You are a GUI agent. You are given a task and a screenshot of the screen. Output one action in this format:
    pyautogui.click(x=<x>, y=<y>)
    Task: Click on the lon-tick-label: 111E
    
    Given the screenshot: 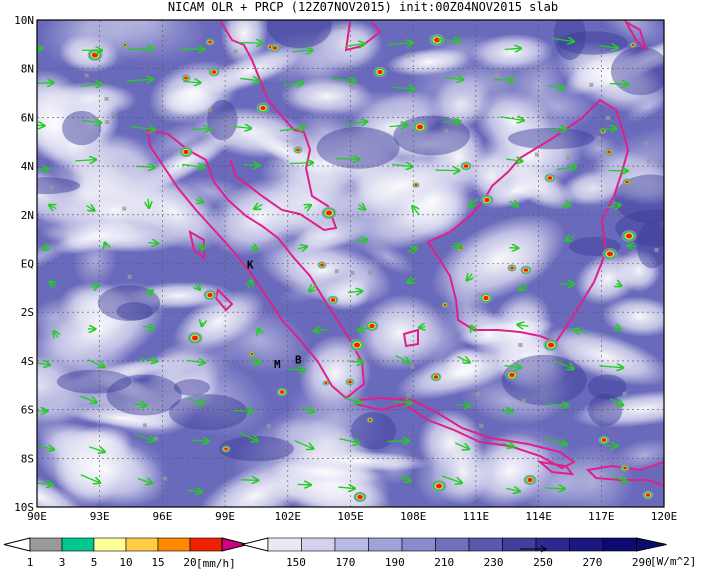 What is the action you would take?
    pyautogui.click(x=476, y=516)
    